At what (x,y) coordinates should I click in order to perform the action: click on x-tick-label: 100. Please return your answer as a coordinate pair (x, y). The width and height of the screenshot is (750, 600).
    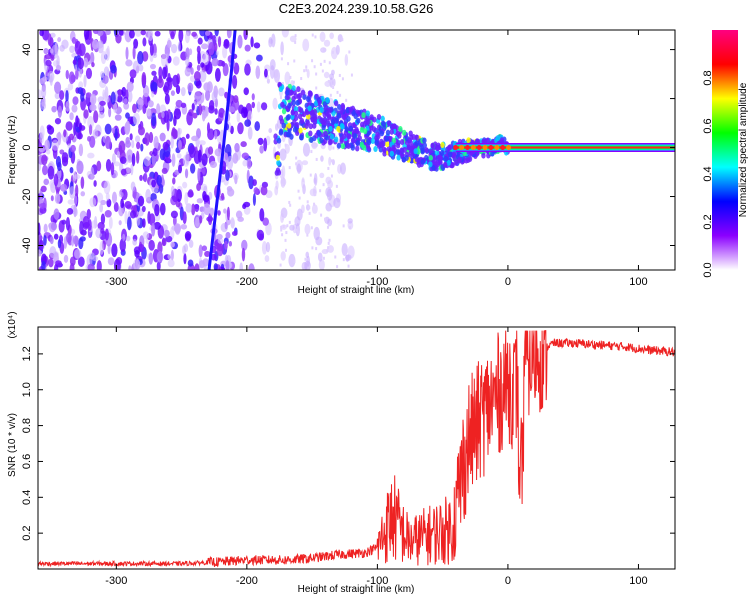
    Looking at the image, I should click on (638, 581).